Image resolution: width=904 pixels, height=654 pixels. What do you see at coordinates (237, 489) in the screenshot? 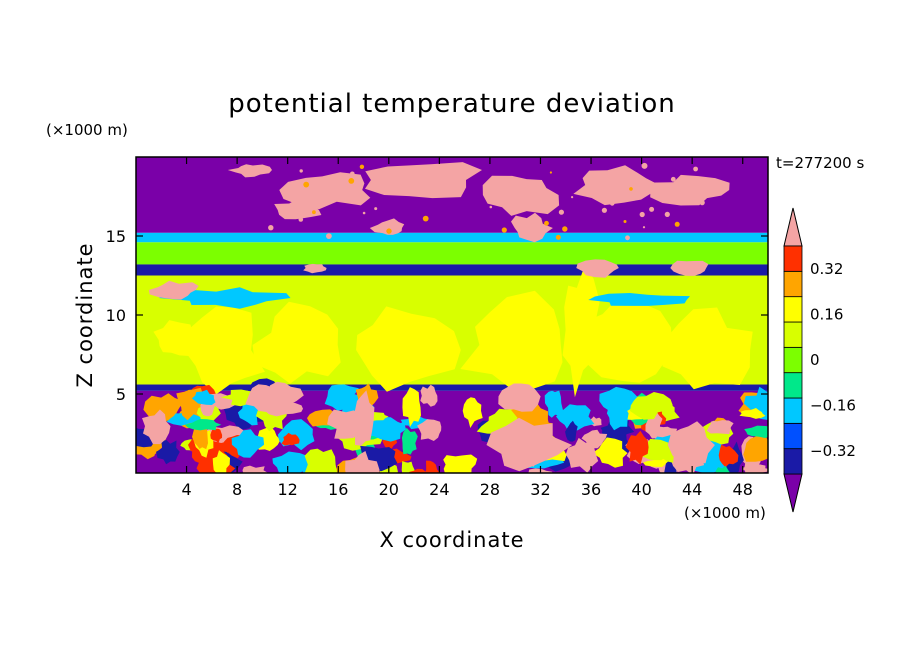
I see `x-tick-label: 8` at bounding box center [237, 489].